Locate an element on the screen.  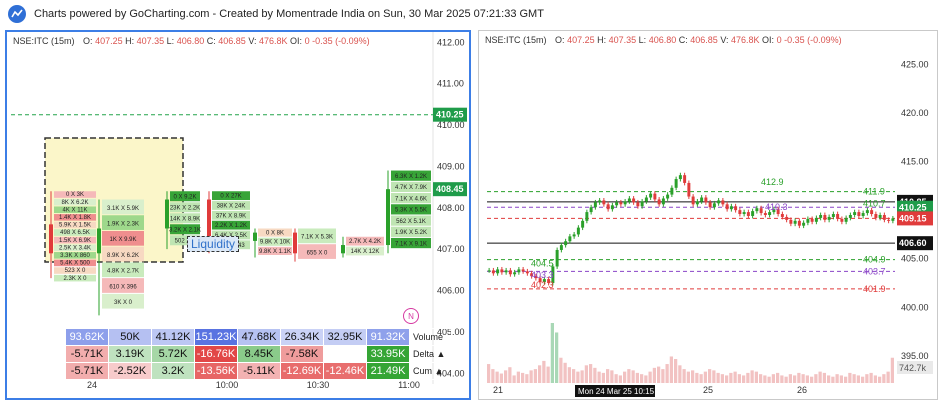
footprint-cell-text: 655 X 0 is located at coordinates (317, 253).